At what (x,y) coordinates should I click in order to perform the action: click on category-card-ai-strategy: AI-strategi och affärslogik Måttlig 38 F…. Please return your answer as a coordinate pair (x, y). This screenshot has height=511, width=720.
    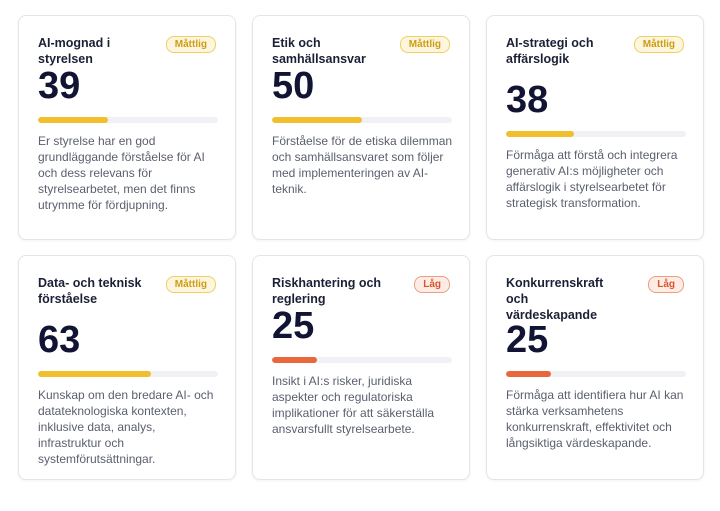
    Looking at the image, I should click on (595, 127).